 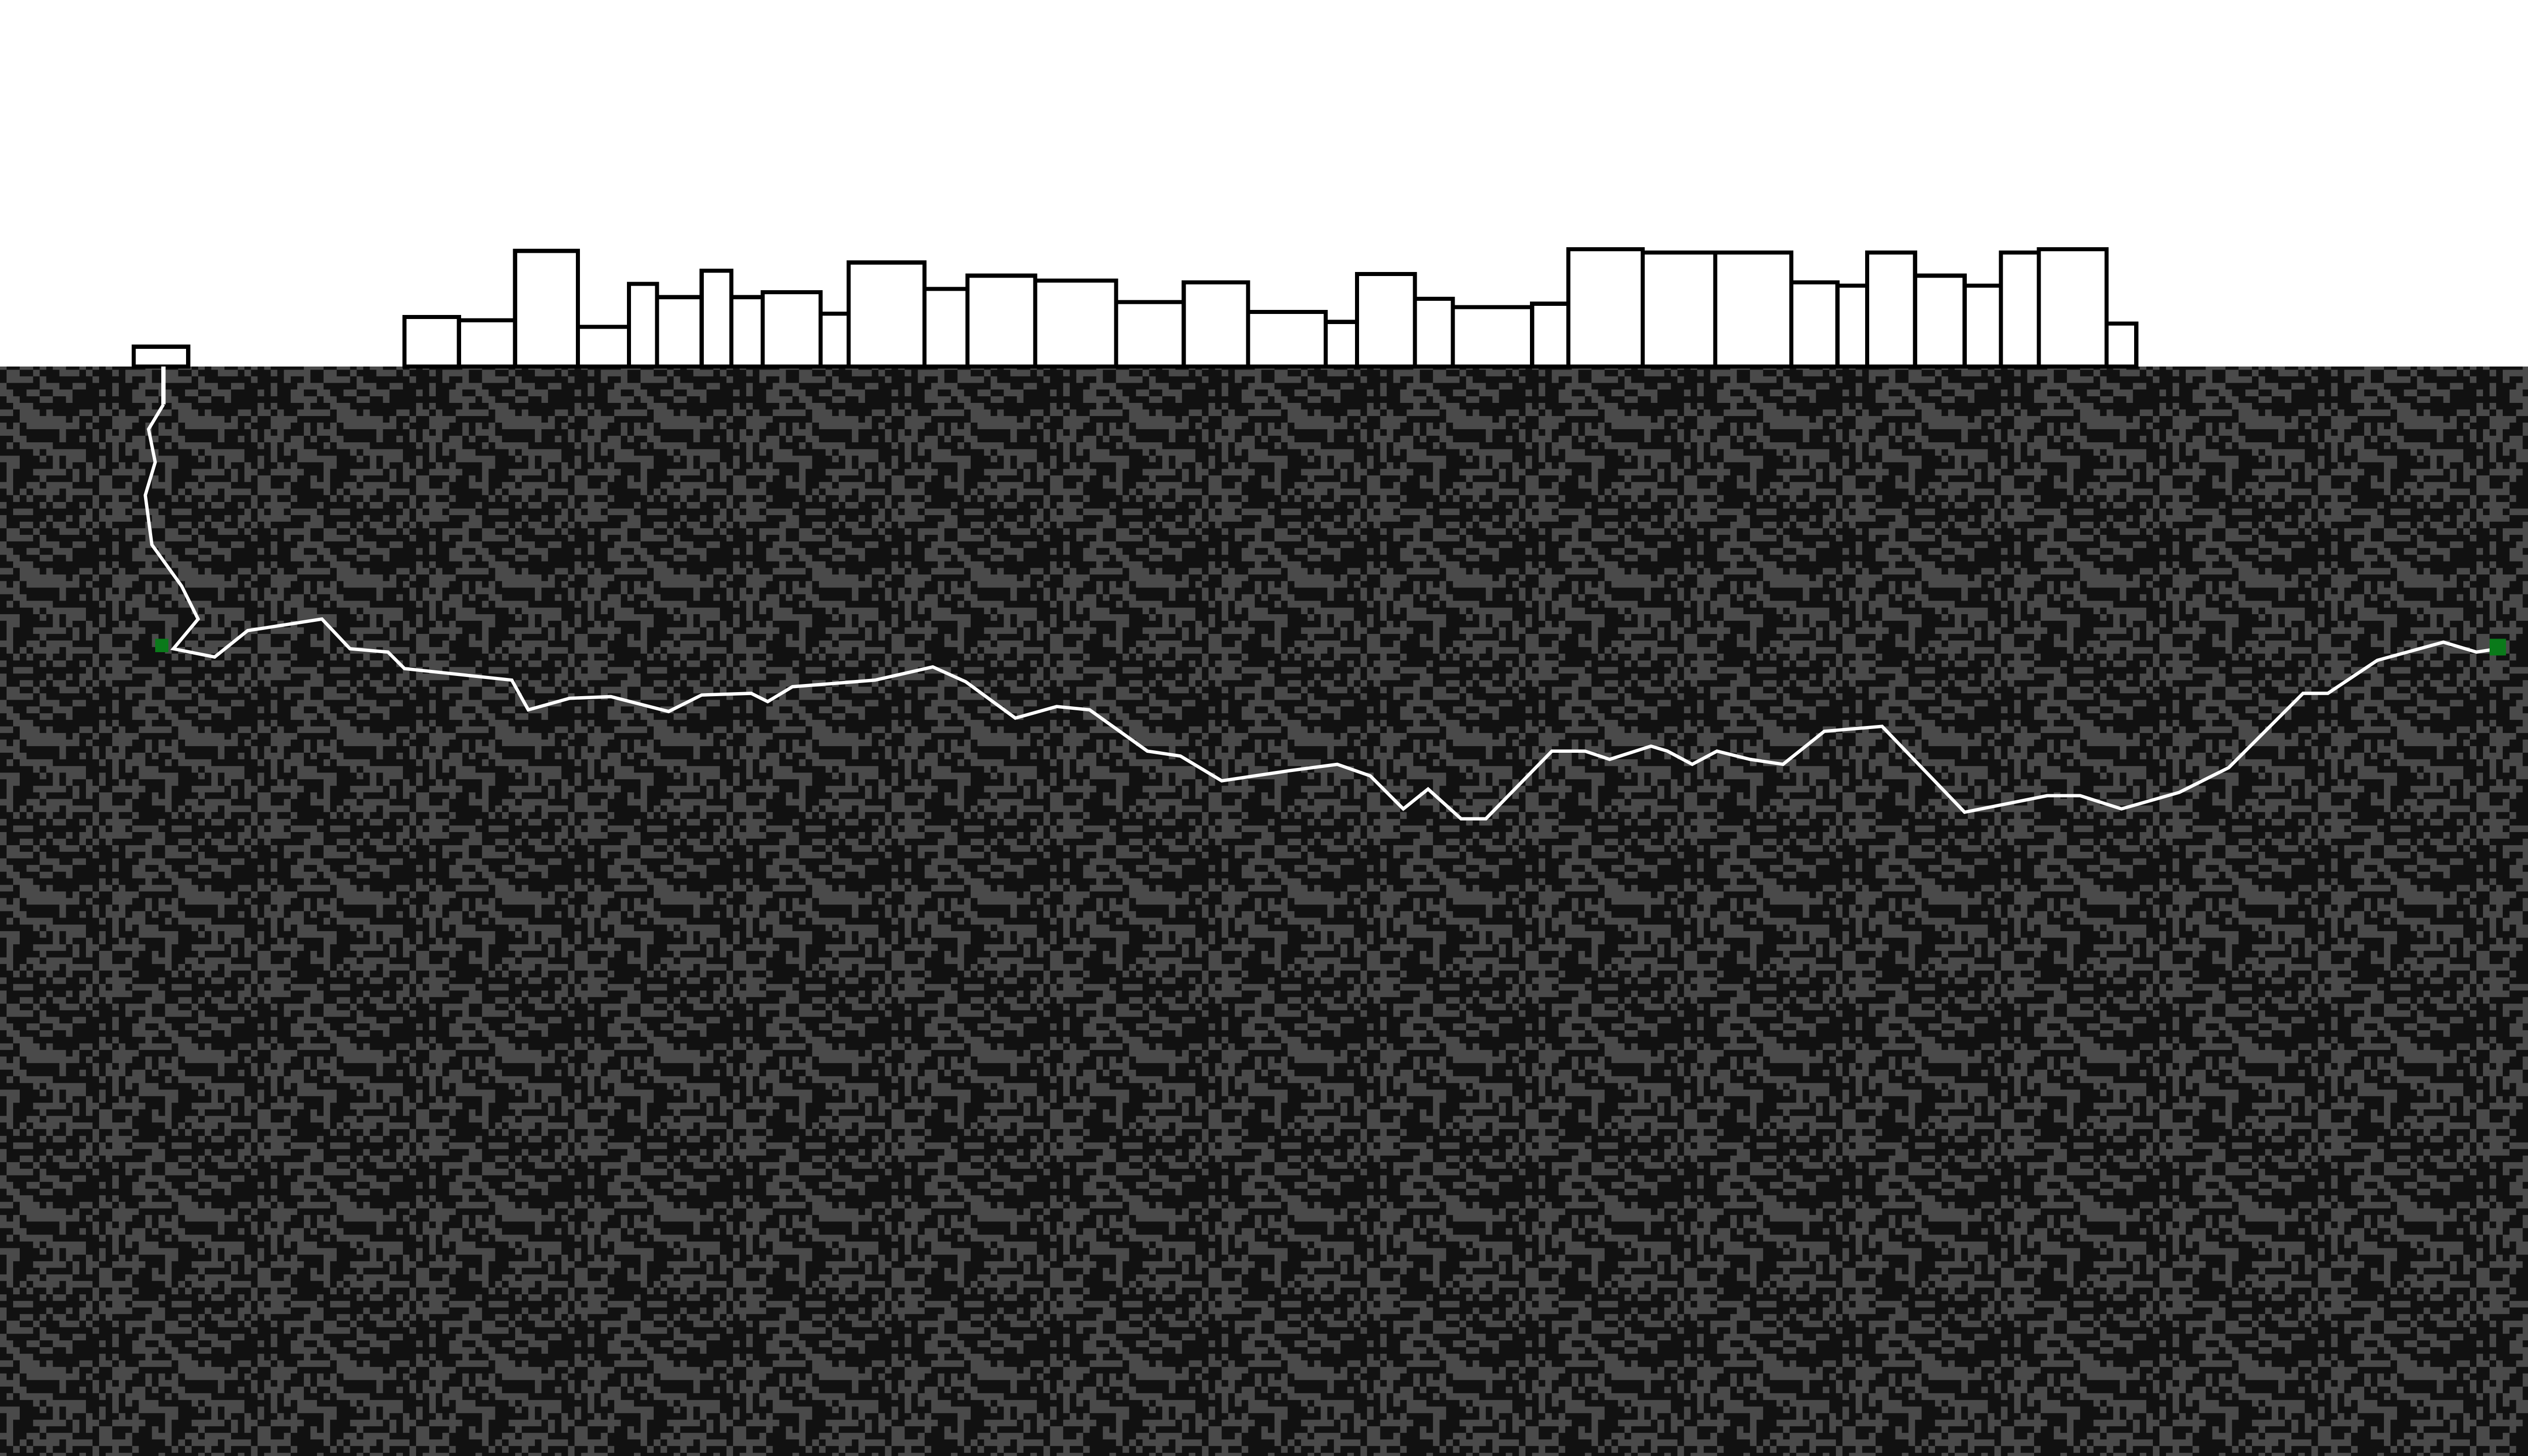 What do you see at coordinates (162, 645) in the screenshot?
I see `start-marker` at bounding box center [162, 645].